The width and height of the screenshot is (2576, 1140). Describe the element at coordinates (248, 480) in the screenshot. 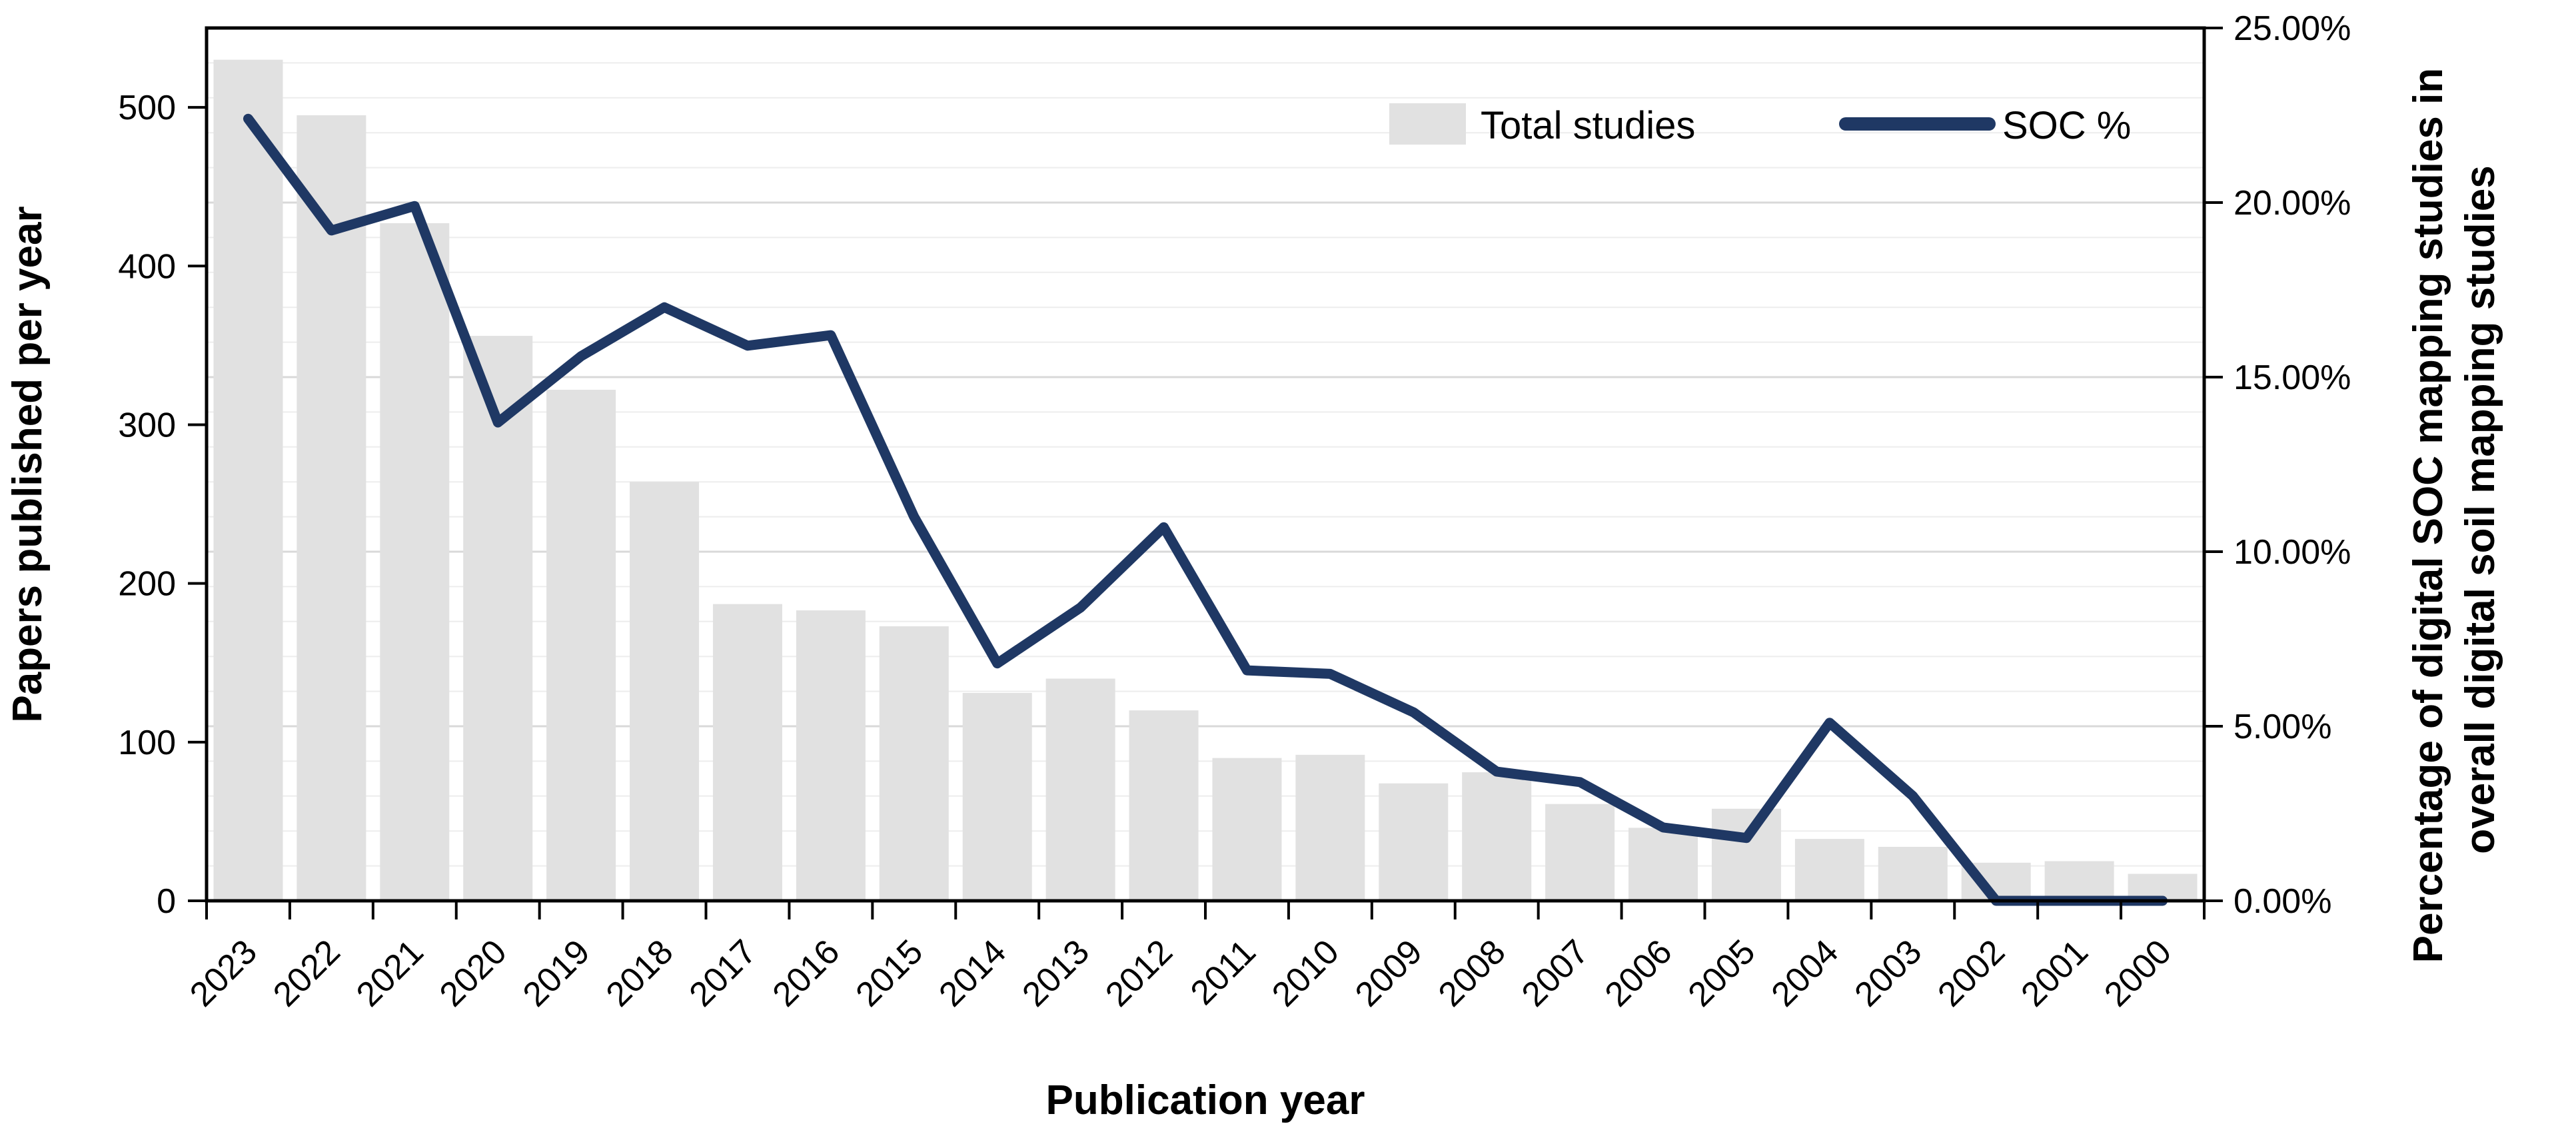

I see `bar-2023` at that location.